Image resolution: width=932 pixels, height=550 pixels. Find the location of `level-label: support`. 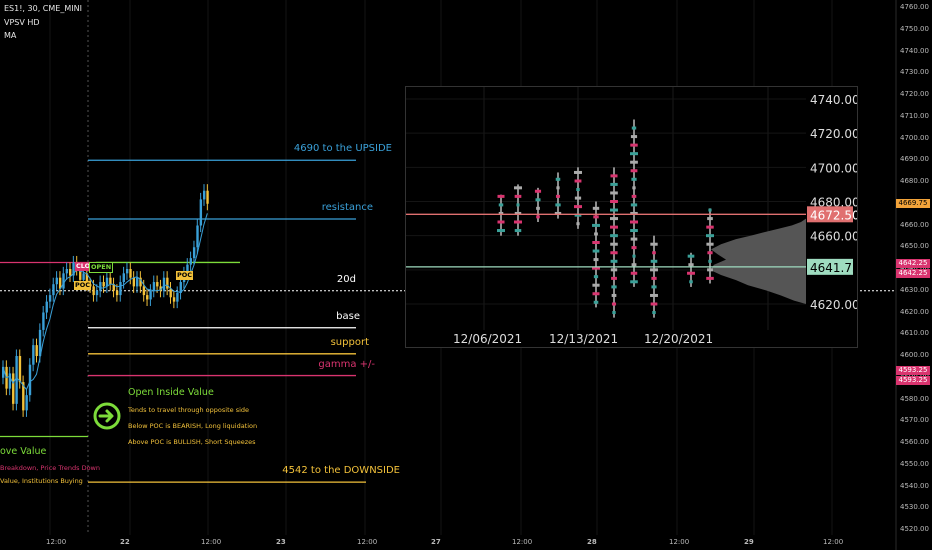

level-label: support is located at coordinates (349, 342).